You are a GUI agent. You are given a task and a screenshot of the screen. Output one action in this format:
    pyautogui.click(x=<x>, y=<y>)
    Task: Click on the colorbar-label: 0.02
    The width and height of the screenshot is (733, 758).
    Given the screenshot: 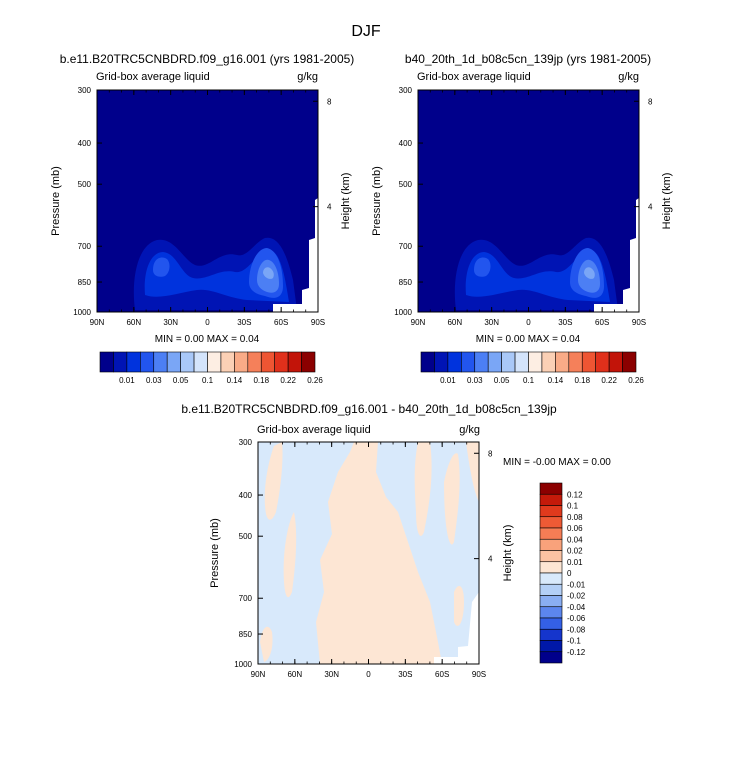 What is the action you would take?
    pyautogui.click(x=575, y=551)
    